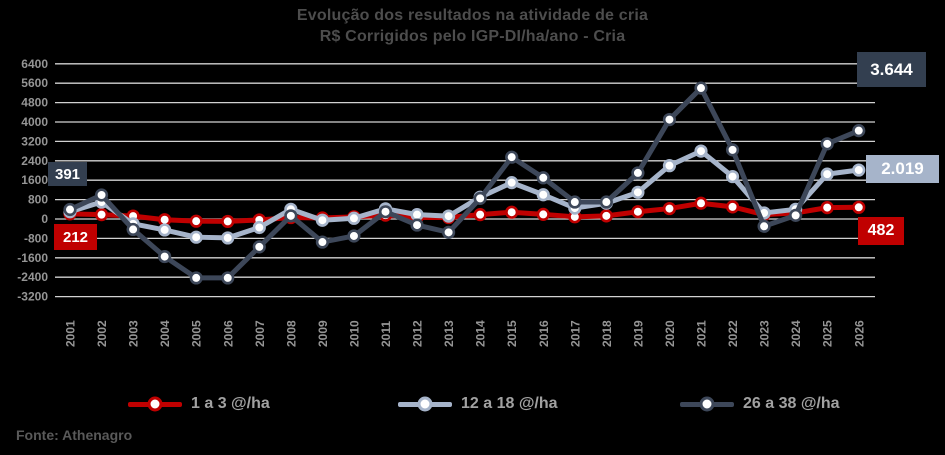  Describe the element at coordinates (354, 333) in the screenshot. I see `x-axis-year-label: 2010` at that location.